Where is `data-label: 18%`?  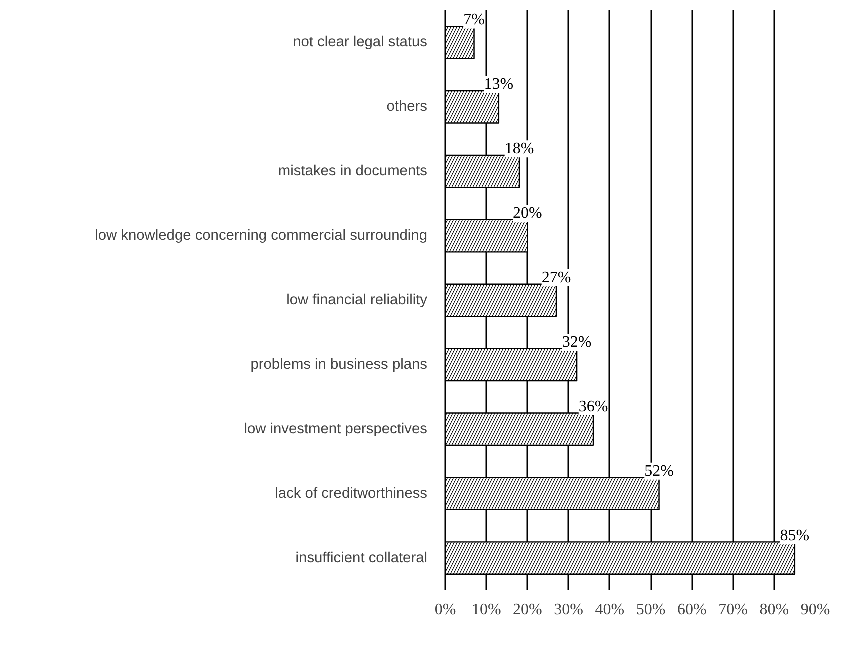 data-label: 18% is located at coordinates (519, 149).